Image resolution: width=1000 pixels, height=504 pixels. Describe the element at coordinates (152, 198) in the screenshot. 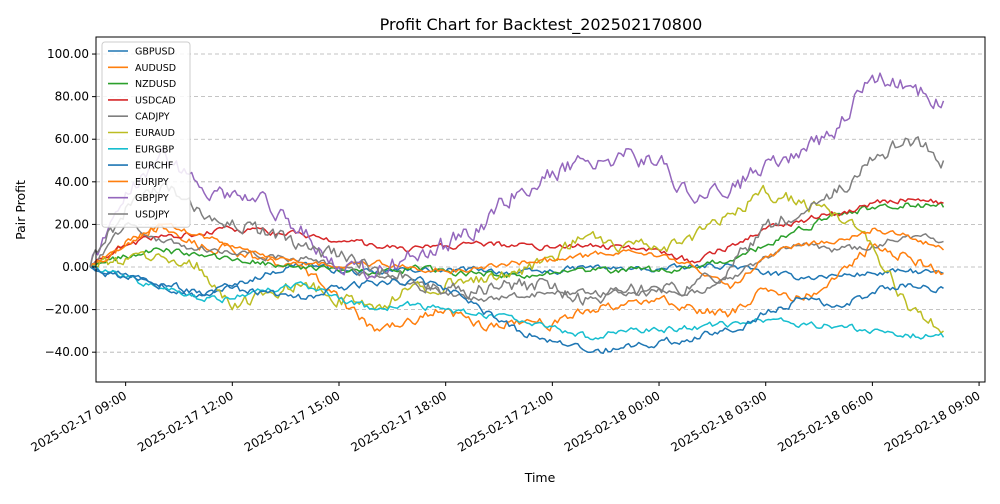

I see `legend-entry-label: GBPJPY` at that location.